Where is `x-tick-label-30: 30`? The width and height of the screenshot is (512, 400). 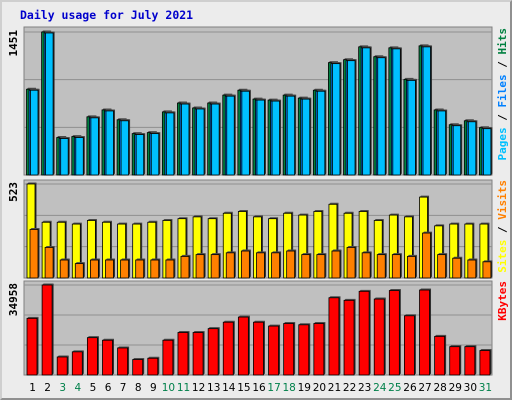
x-tick-label-30: 30 is located at coordinates (470, 388).